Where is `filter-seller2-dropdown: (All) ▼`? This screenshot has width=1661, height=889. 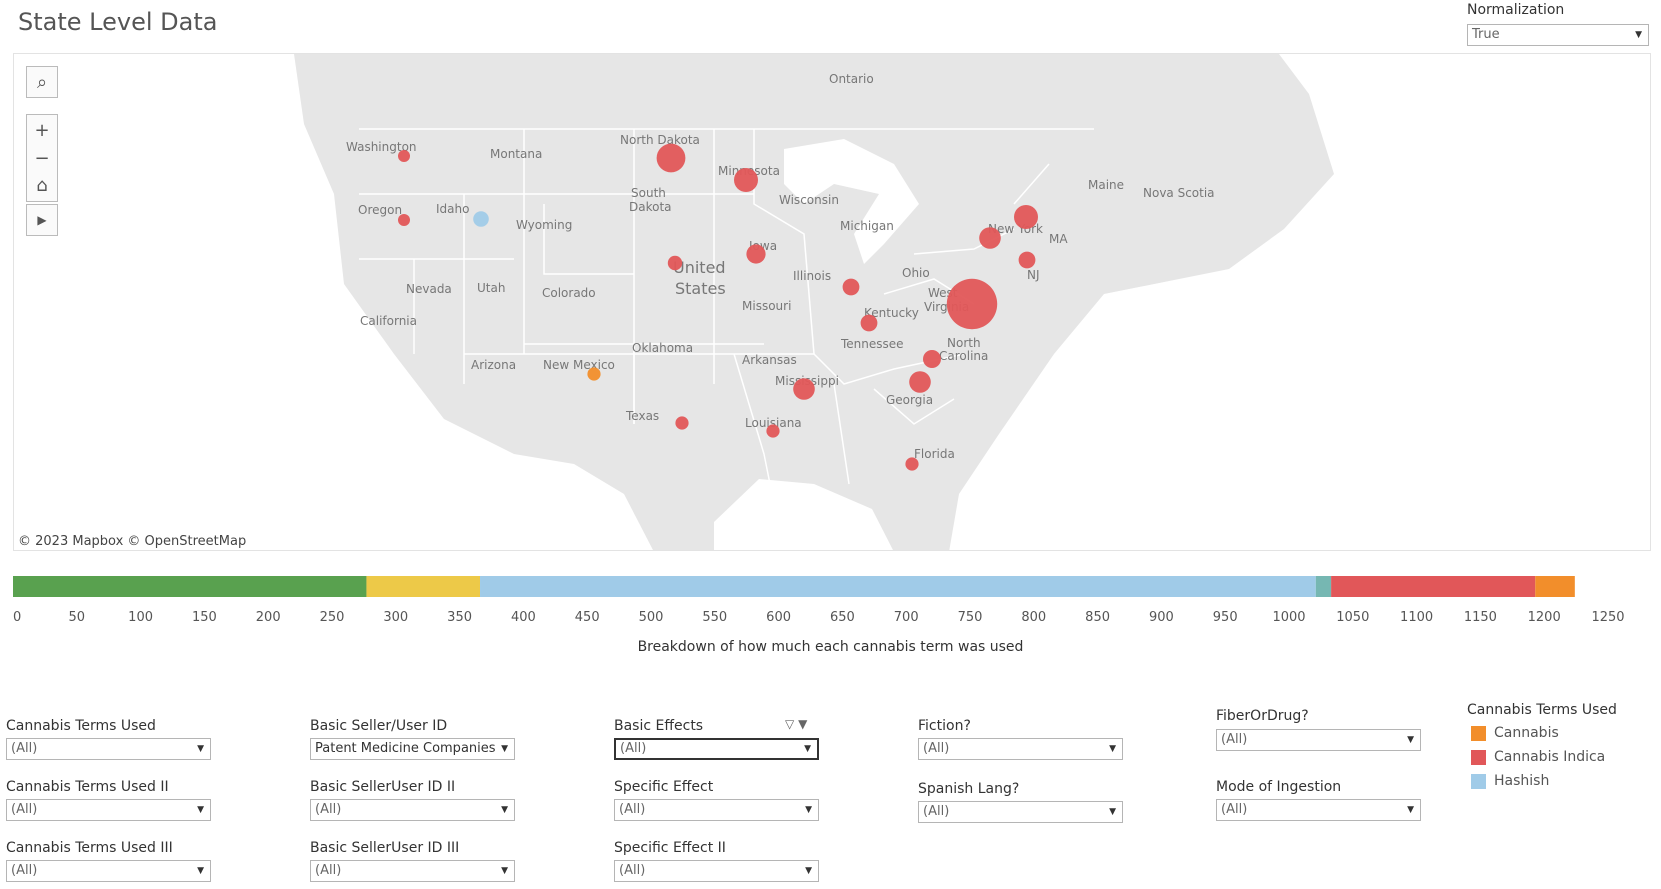 filter-seller2-dropdown: (All) ▼ is located at coordinates (412, 810).